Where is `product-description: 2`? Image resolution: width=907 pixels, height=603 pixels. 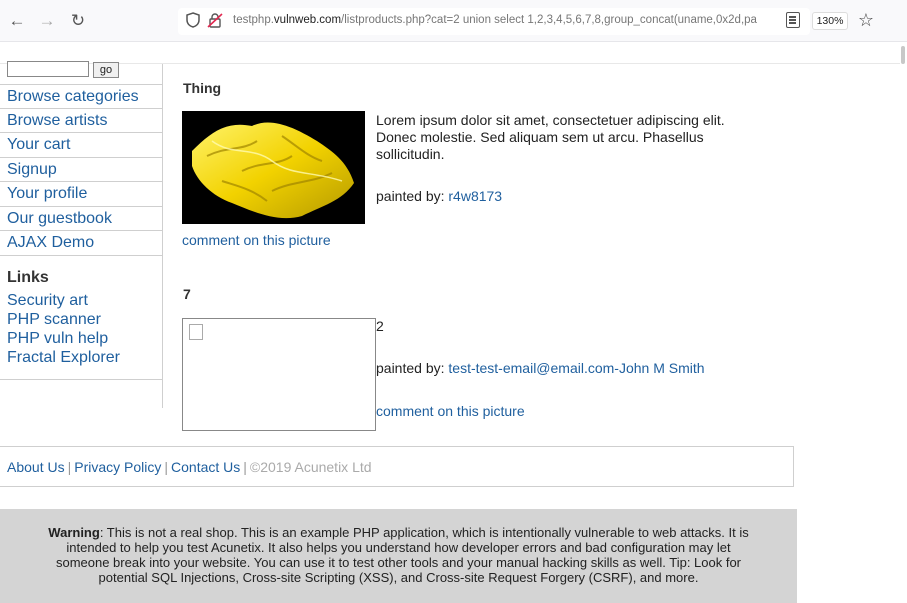 product-description: 2 is located at coordinates (380, 326).